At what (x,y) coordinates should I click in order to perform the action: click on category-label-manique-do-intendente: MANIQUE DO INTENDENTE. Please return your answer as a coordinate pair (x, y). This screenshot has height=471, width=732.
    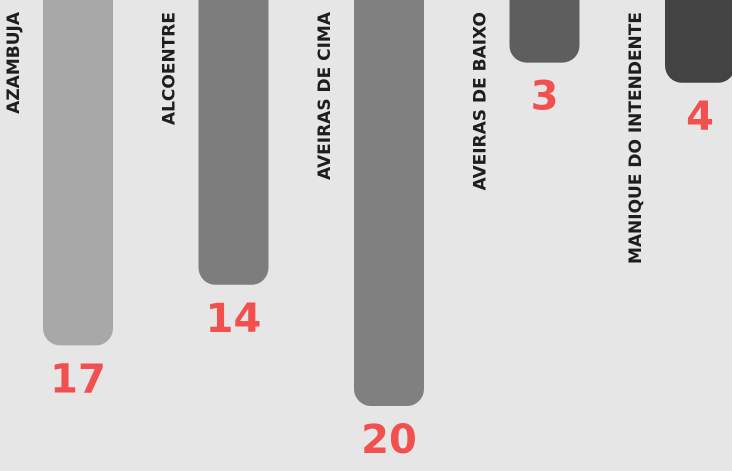
    Looking at the image, I should click on (636, 138).